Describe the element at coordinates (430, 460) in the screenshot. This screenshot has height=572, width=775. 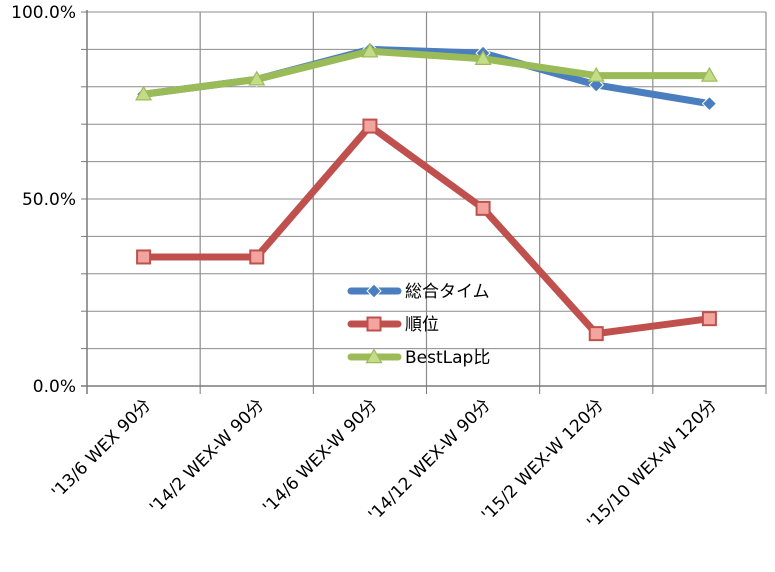
I see `x-tick-label: '14/12 WEX-W 90分` at that location.